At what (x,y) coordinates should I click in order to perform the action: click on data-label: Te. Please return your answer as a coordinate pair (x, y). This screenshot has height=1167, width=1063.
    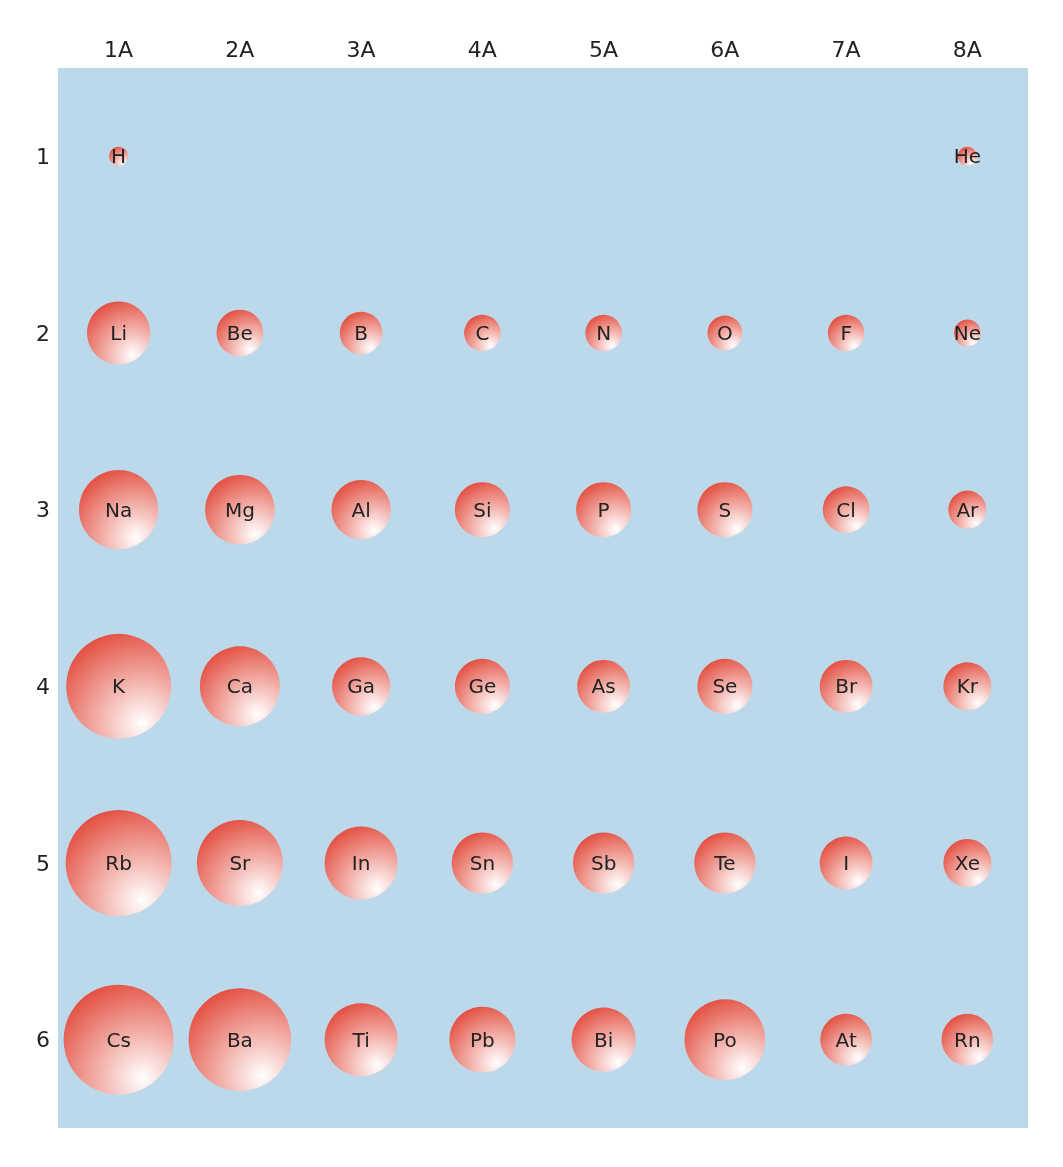
    Looking at the image, I should click on (724, 863).